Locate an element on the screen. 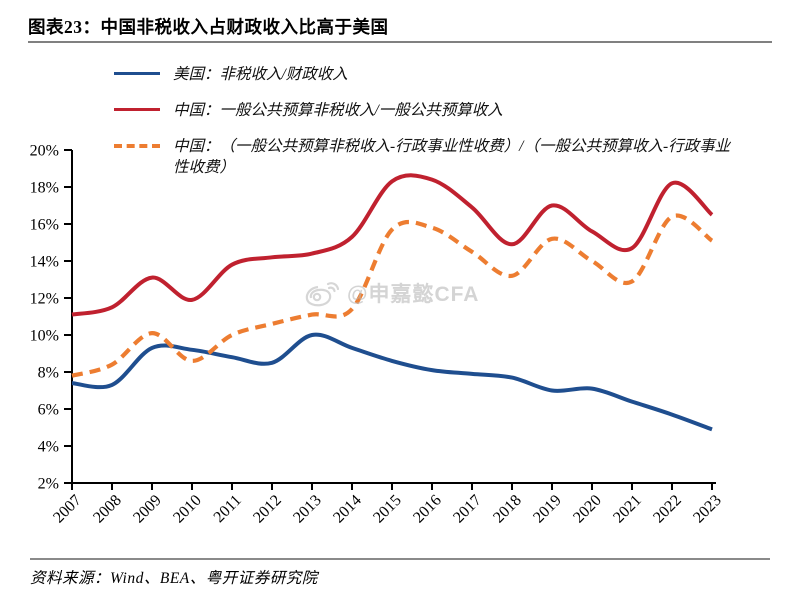  series-line-us-nontax-share is located at coordinates (392, 382).